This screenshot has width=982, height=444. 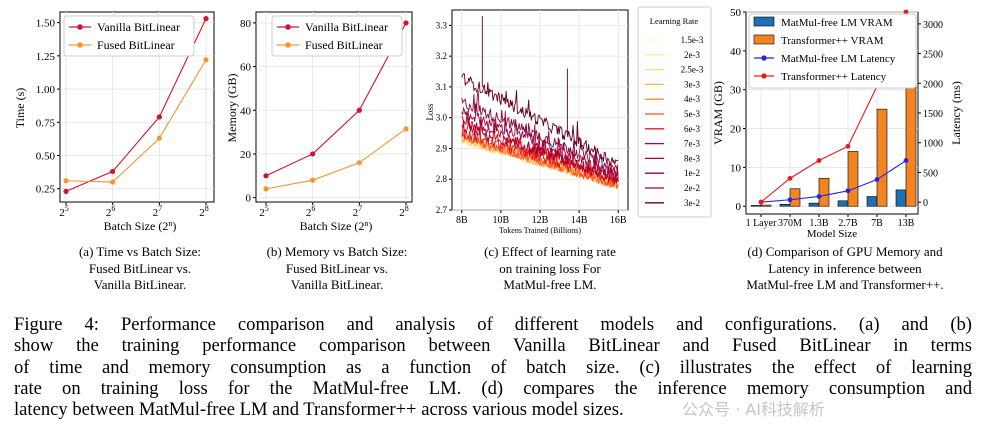 What do you see at coordinates (441, 56) in the screenshot?
I see `y-tick-label: 3.2` at bounding box center [441, 56].